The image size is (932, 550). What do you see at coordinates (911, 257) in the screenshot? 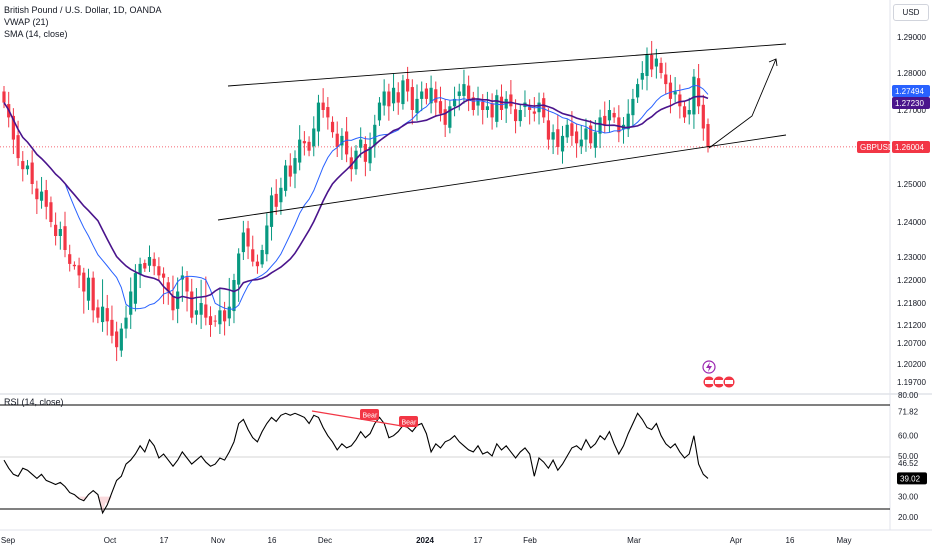
I see `price-tick-label: 1.23000` at bounding box center [911, 257].